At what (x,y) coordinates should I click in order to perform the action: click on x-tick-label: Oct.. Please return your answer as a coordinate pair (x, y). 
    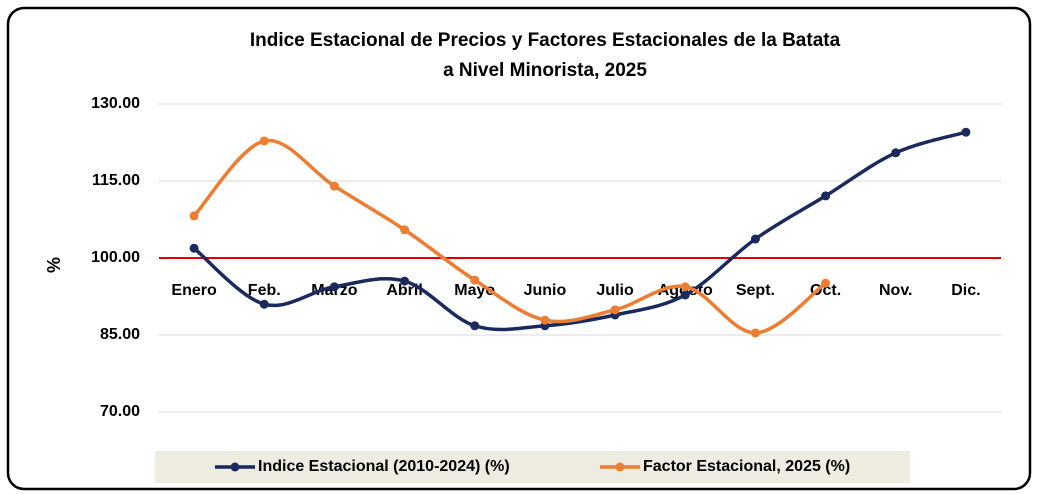
    Looking at the image, I should click on (825, 290).